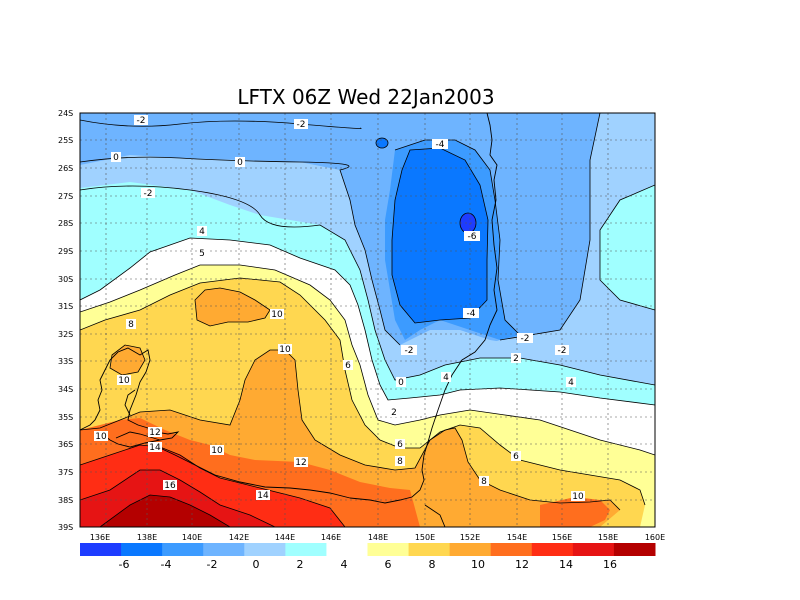 The width and height of the screenshot is (800, 600). Describe the element at coordinates (575, 512) in the screenshot. I see `band-orange-red-east` at that location.